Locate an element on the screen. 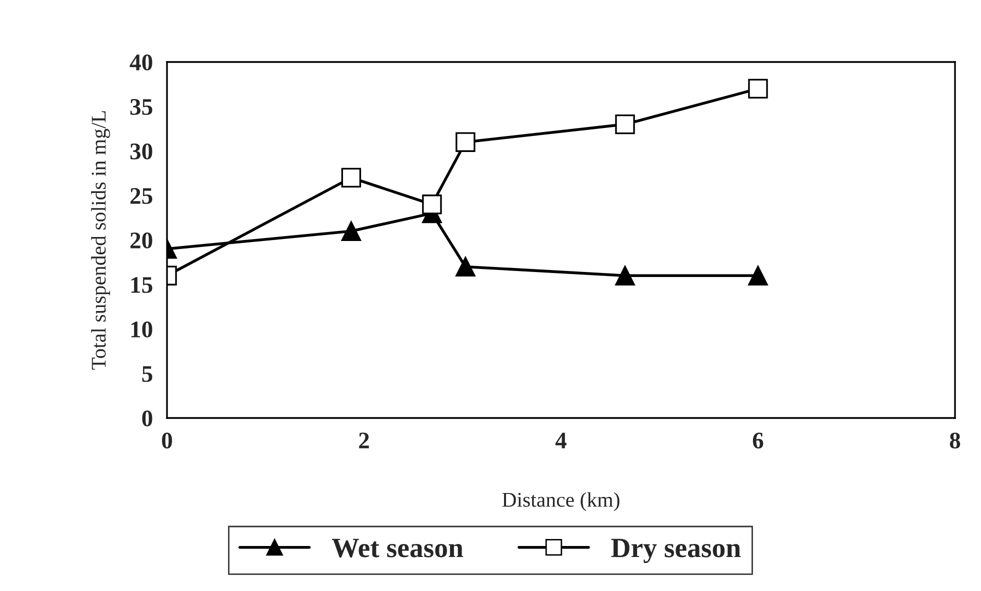 The height and width of the screenshot is (591, 981). y-tick-label: 0 is located at coordinates (147, 418).